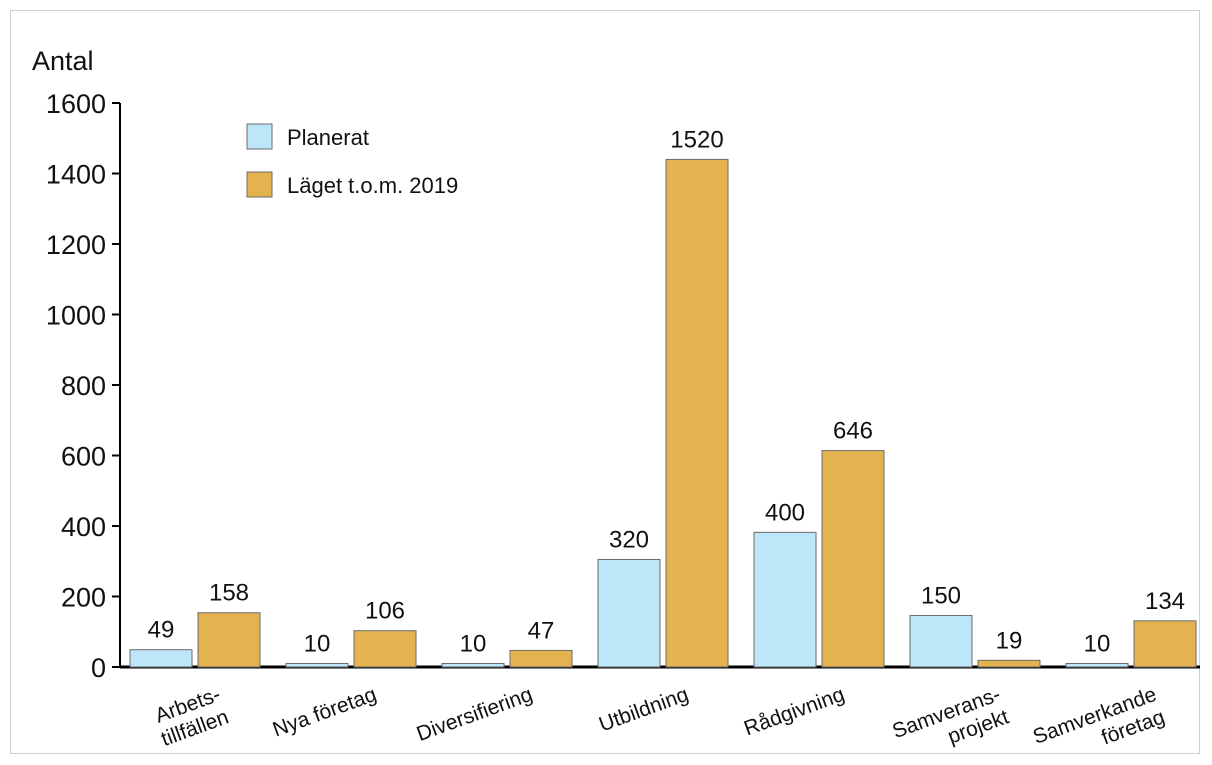  What do you see at coordinates (473, 643) in the screenshot?
I see `data-label-planerat-2: 10` at bounding box center [473, 643].